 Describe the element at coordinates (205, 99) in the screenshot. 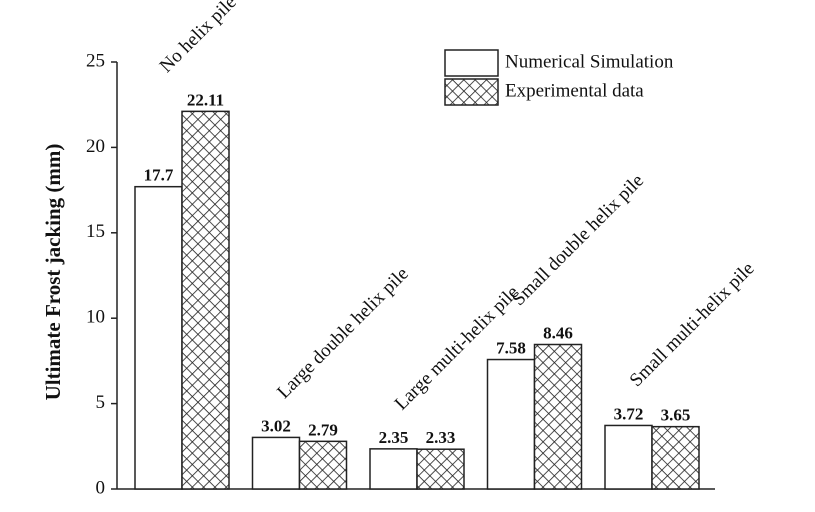

I see `value-label: 22.11` at that location.